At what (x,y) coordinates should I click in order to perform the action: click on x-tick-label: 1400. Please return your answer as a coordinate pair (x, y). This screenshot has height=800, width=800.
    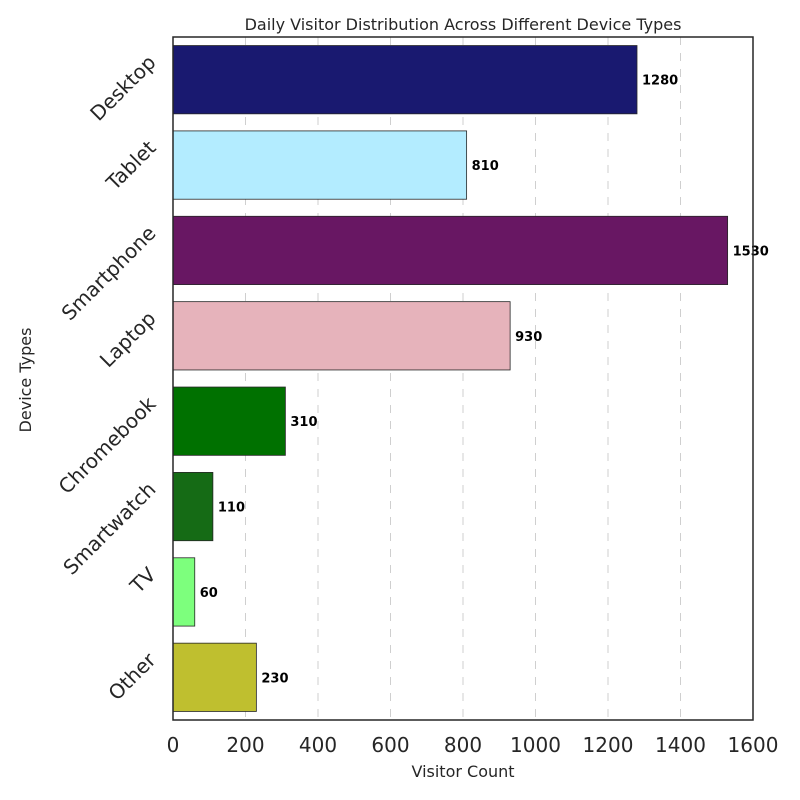
    Looking at the image, I should click on (680, 745).